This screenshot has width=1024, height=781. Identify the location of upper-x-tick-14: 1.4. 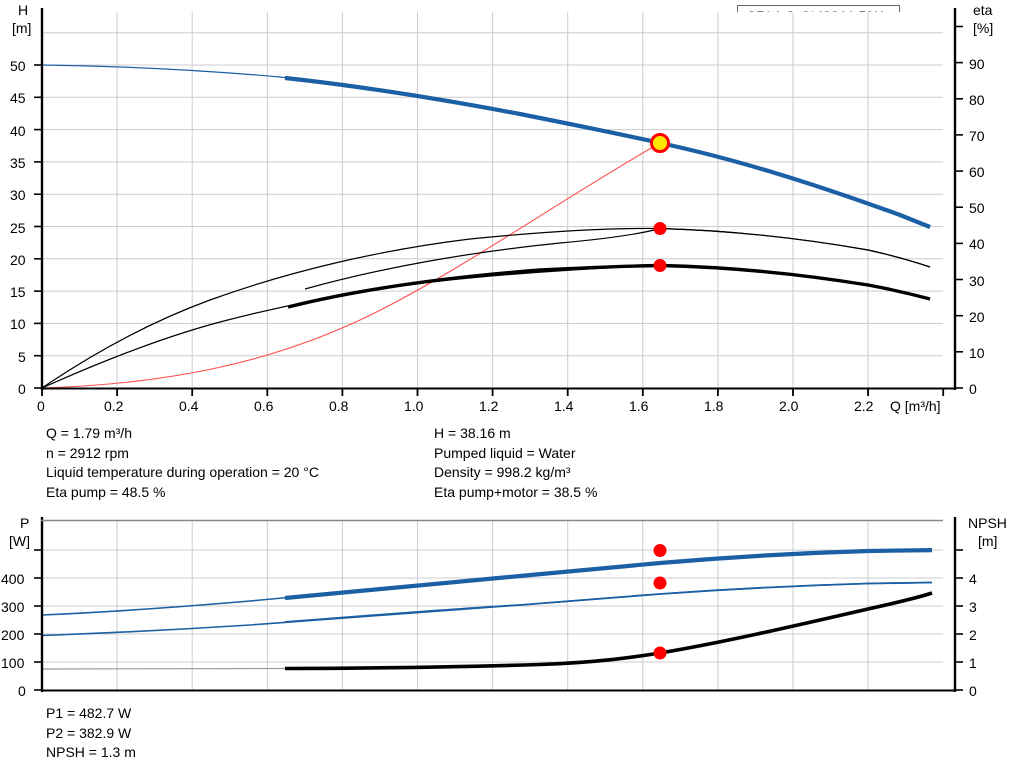
(564, 406).